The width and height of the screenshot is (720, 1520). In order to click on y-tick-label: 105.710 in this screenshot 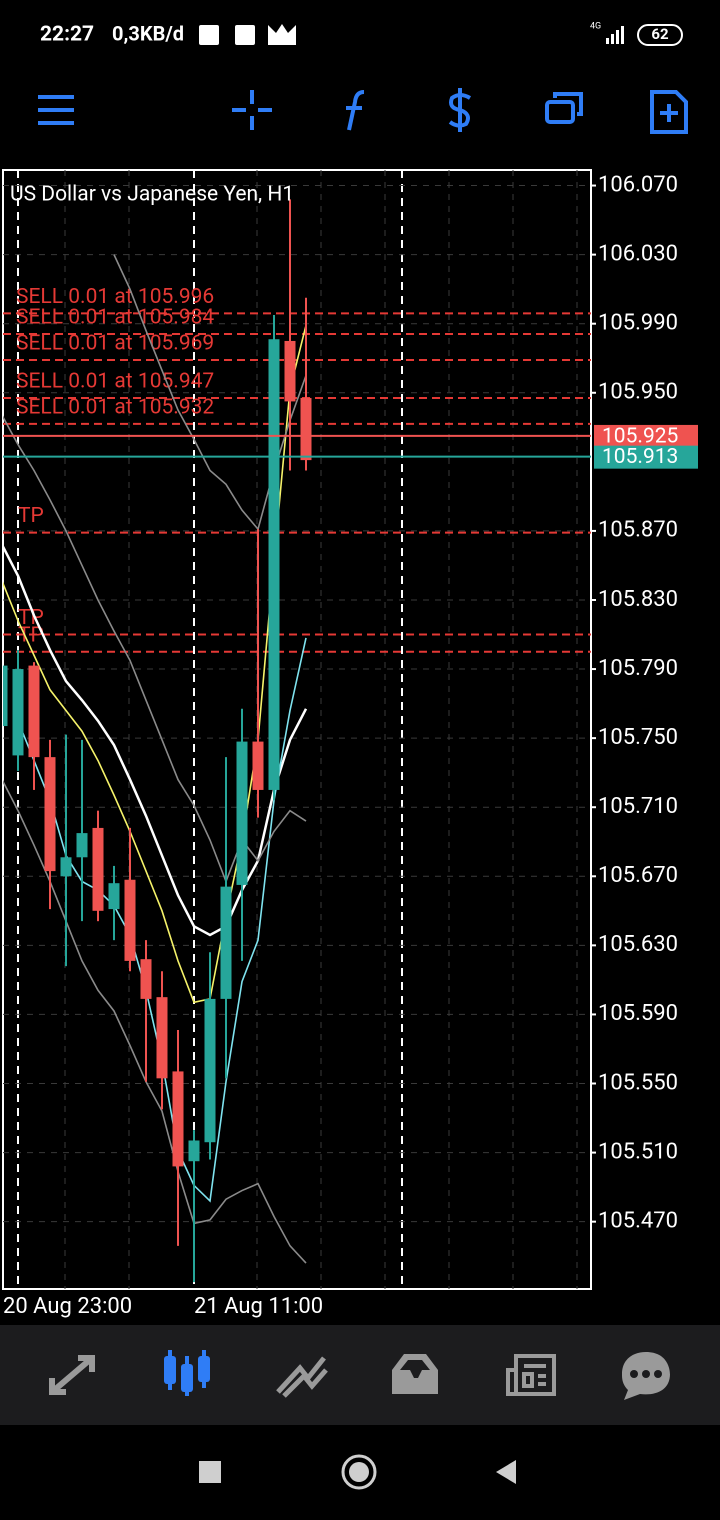, I will do `click(638, 806)`.